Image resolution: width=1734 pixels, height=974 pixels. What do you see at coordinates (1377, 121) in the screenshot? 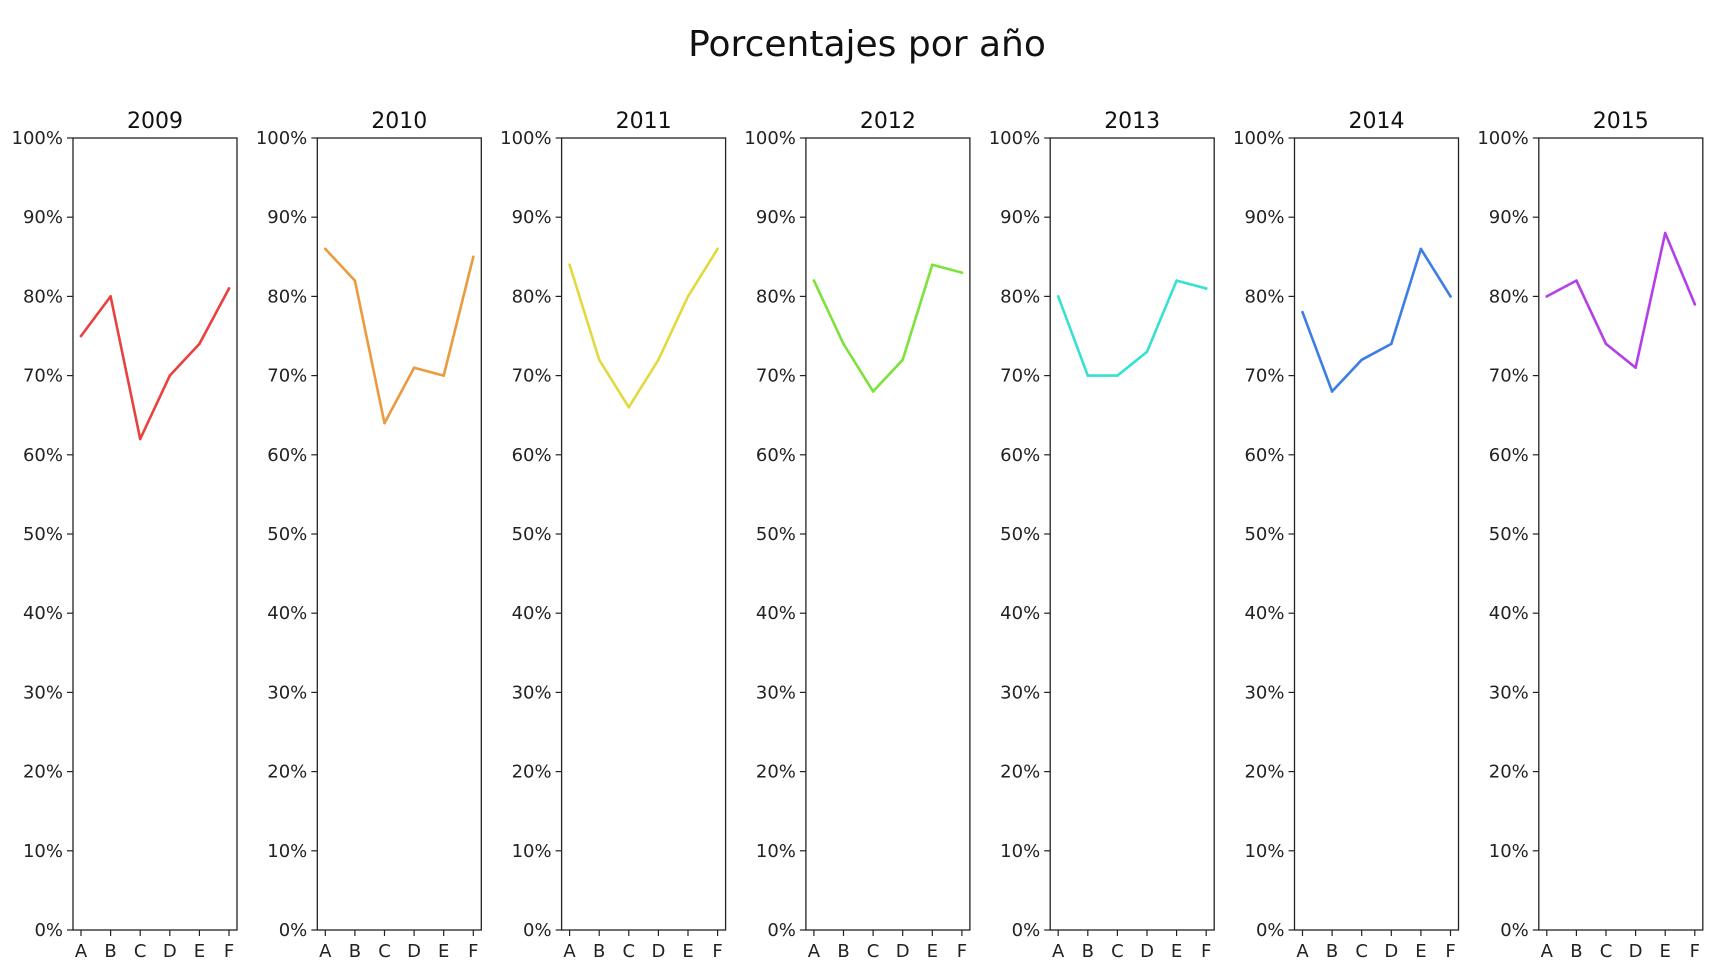
I see `panel-title: 2014` at bounding box center [1377, 121].